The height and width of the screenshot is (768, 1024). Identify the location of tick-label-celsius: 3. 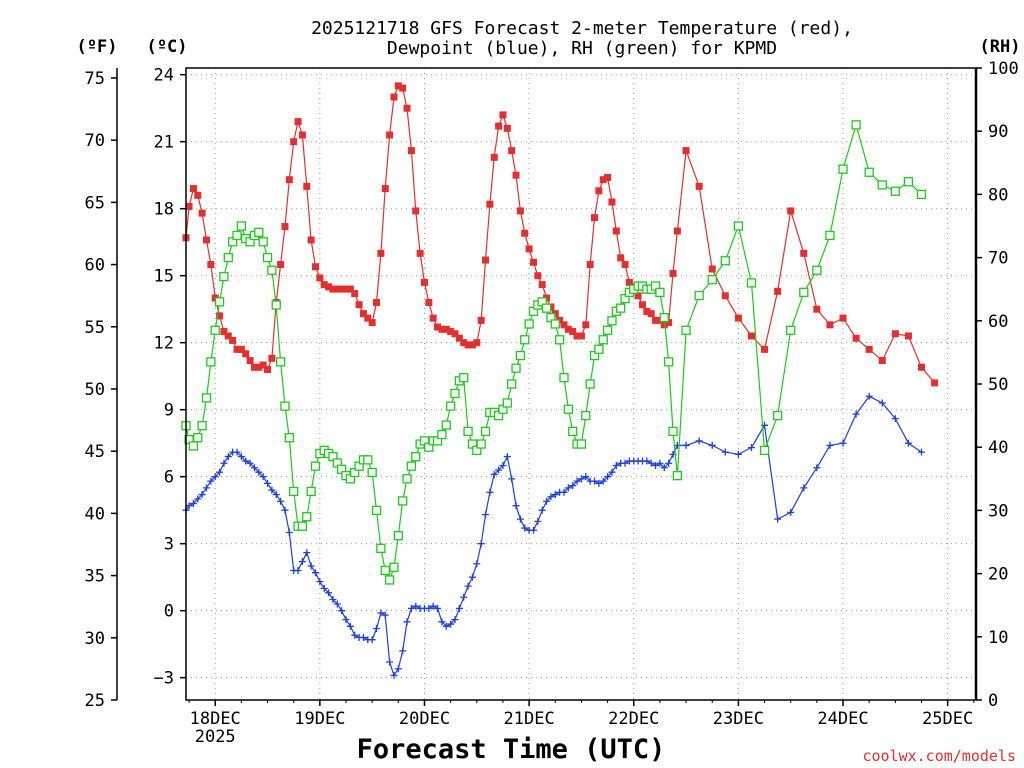
(169, 545).